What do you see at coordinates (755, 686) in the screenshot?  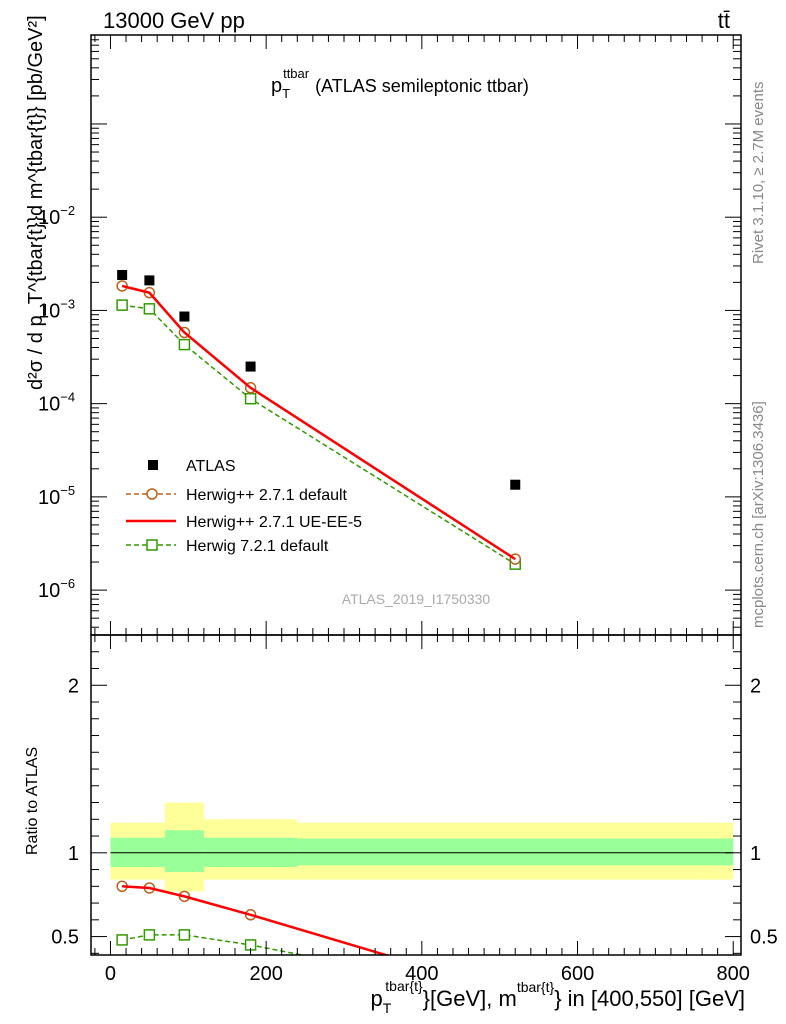 I see `ratio-y-tick-label-right-2: 2` at bounding box center [755, 686].